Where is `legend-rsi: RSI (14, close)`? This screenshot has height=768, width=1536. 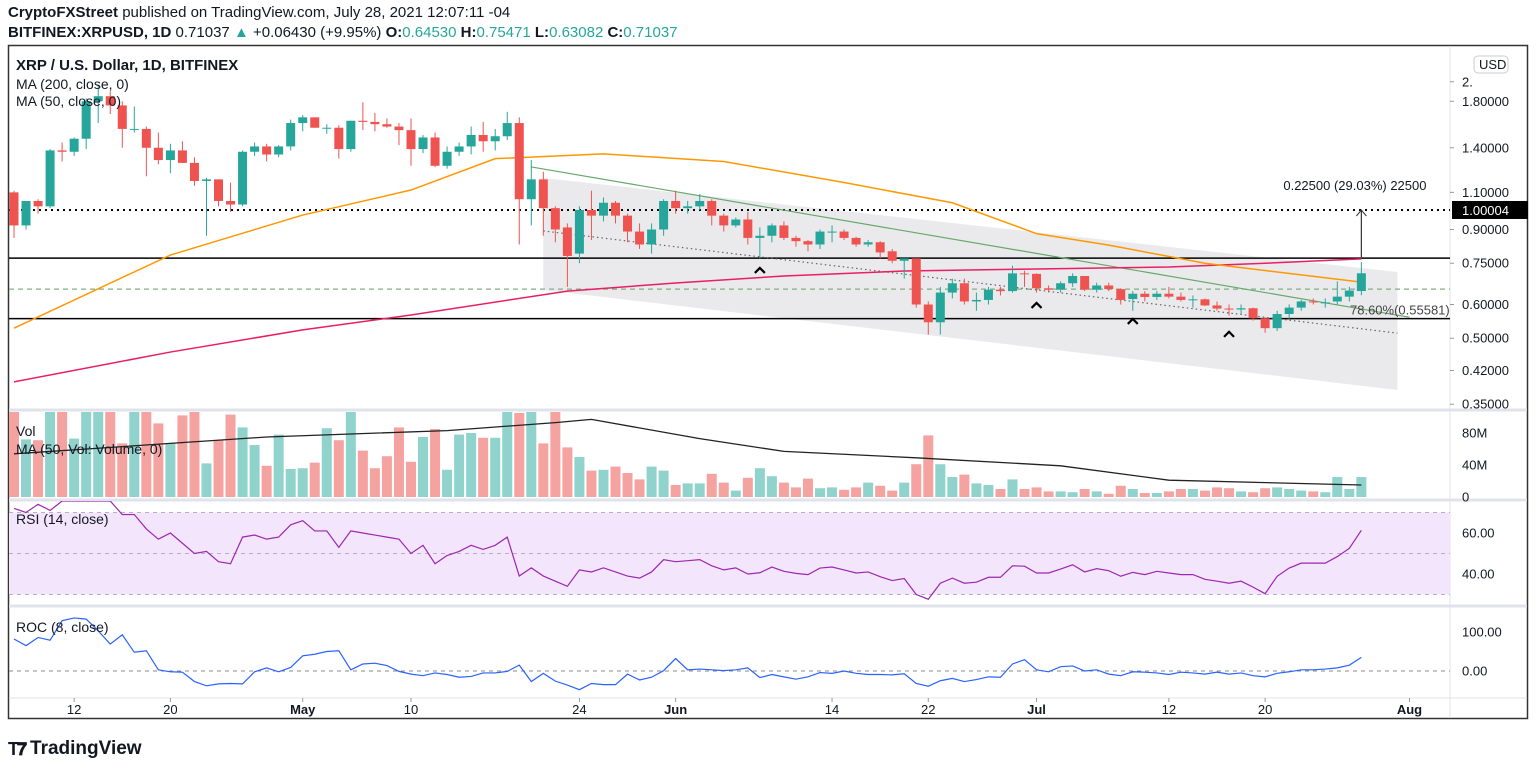 legend-rsi: RSI (14, close) is located at coordinates (62, 519).